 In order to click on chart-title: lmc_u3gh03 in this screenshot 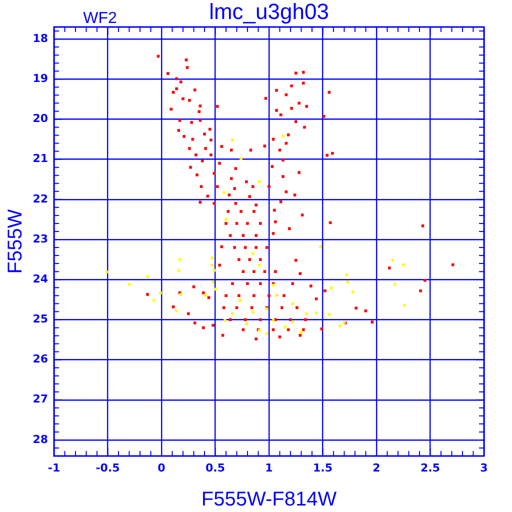, I will do `click(269, 12)`.